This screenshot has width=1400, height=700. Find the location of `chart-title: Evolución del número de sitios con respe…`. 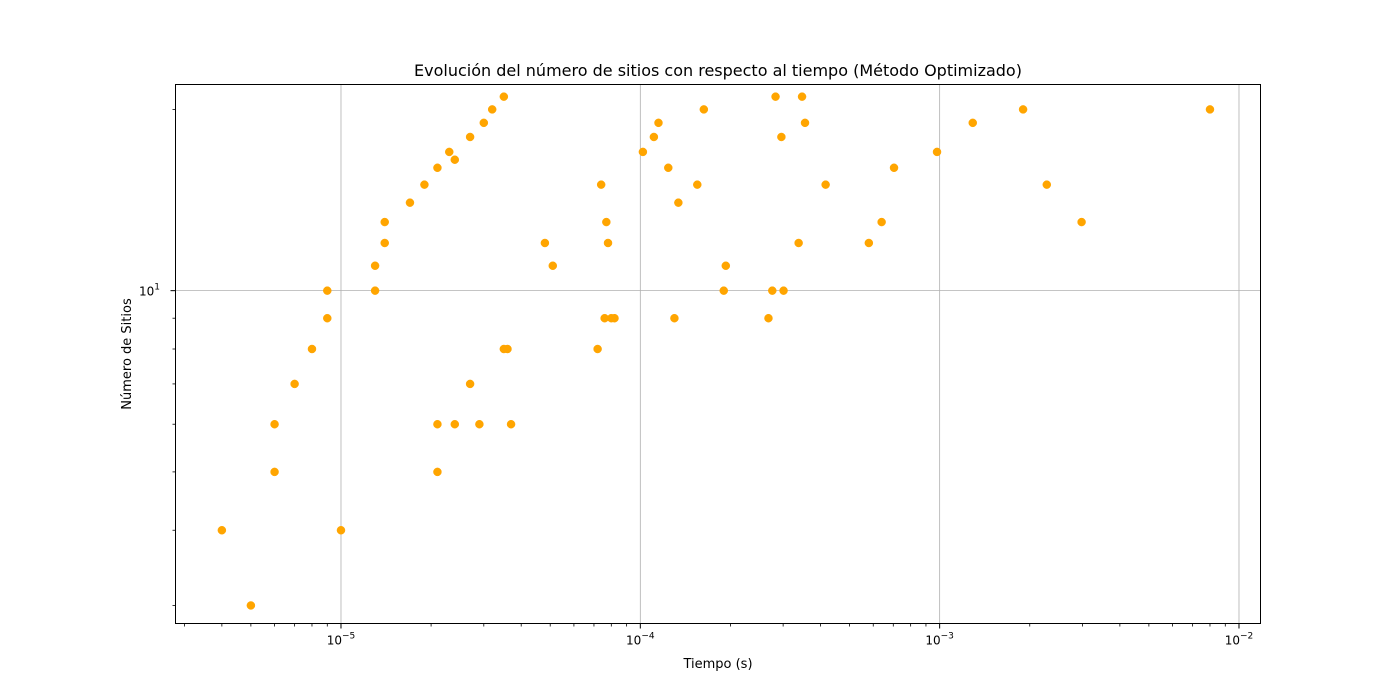

chart-title: Evolución del número de sitios con respe… is located at coordinates (718, 70).